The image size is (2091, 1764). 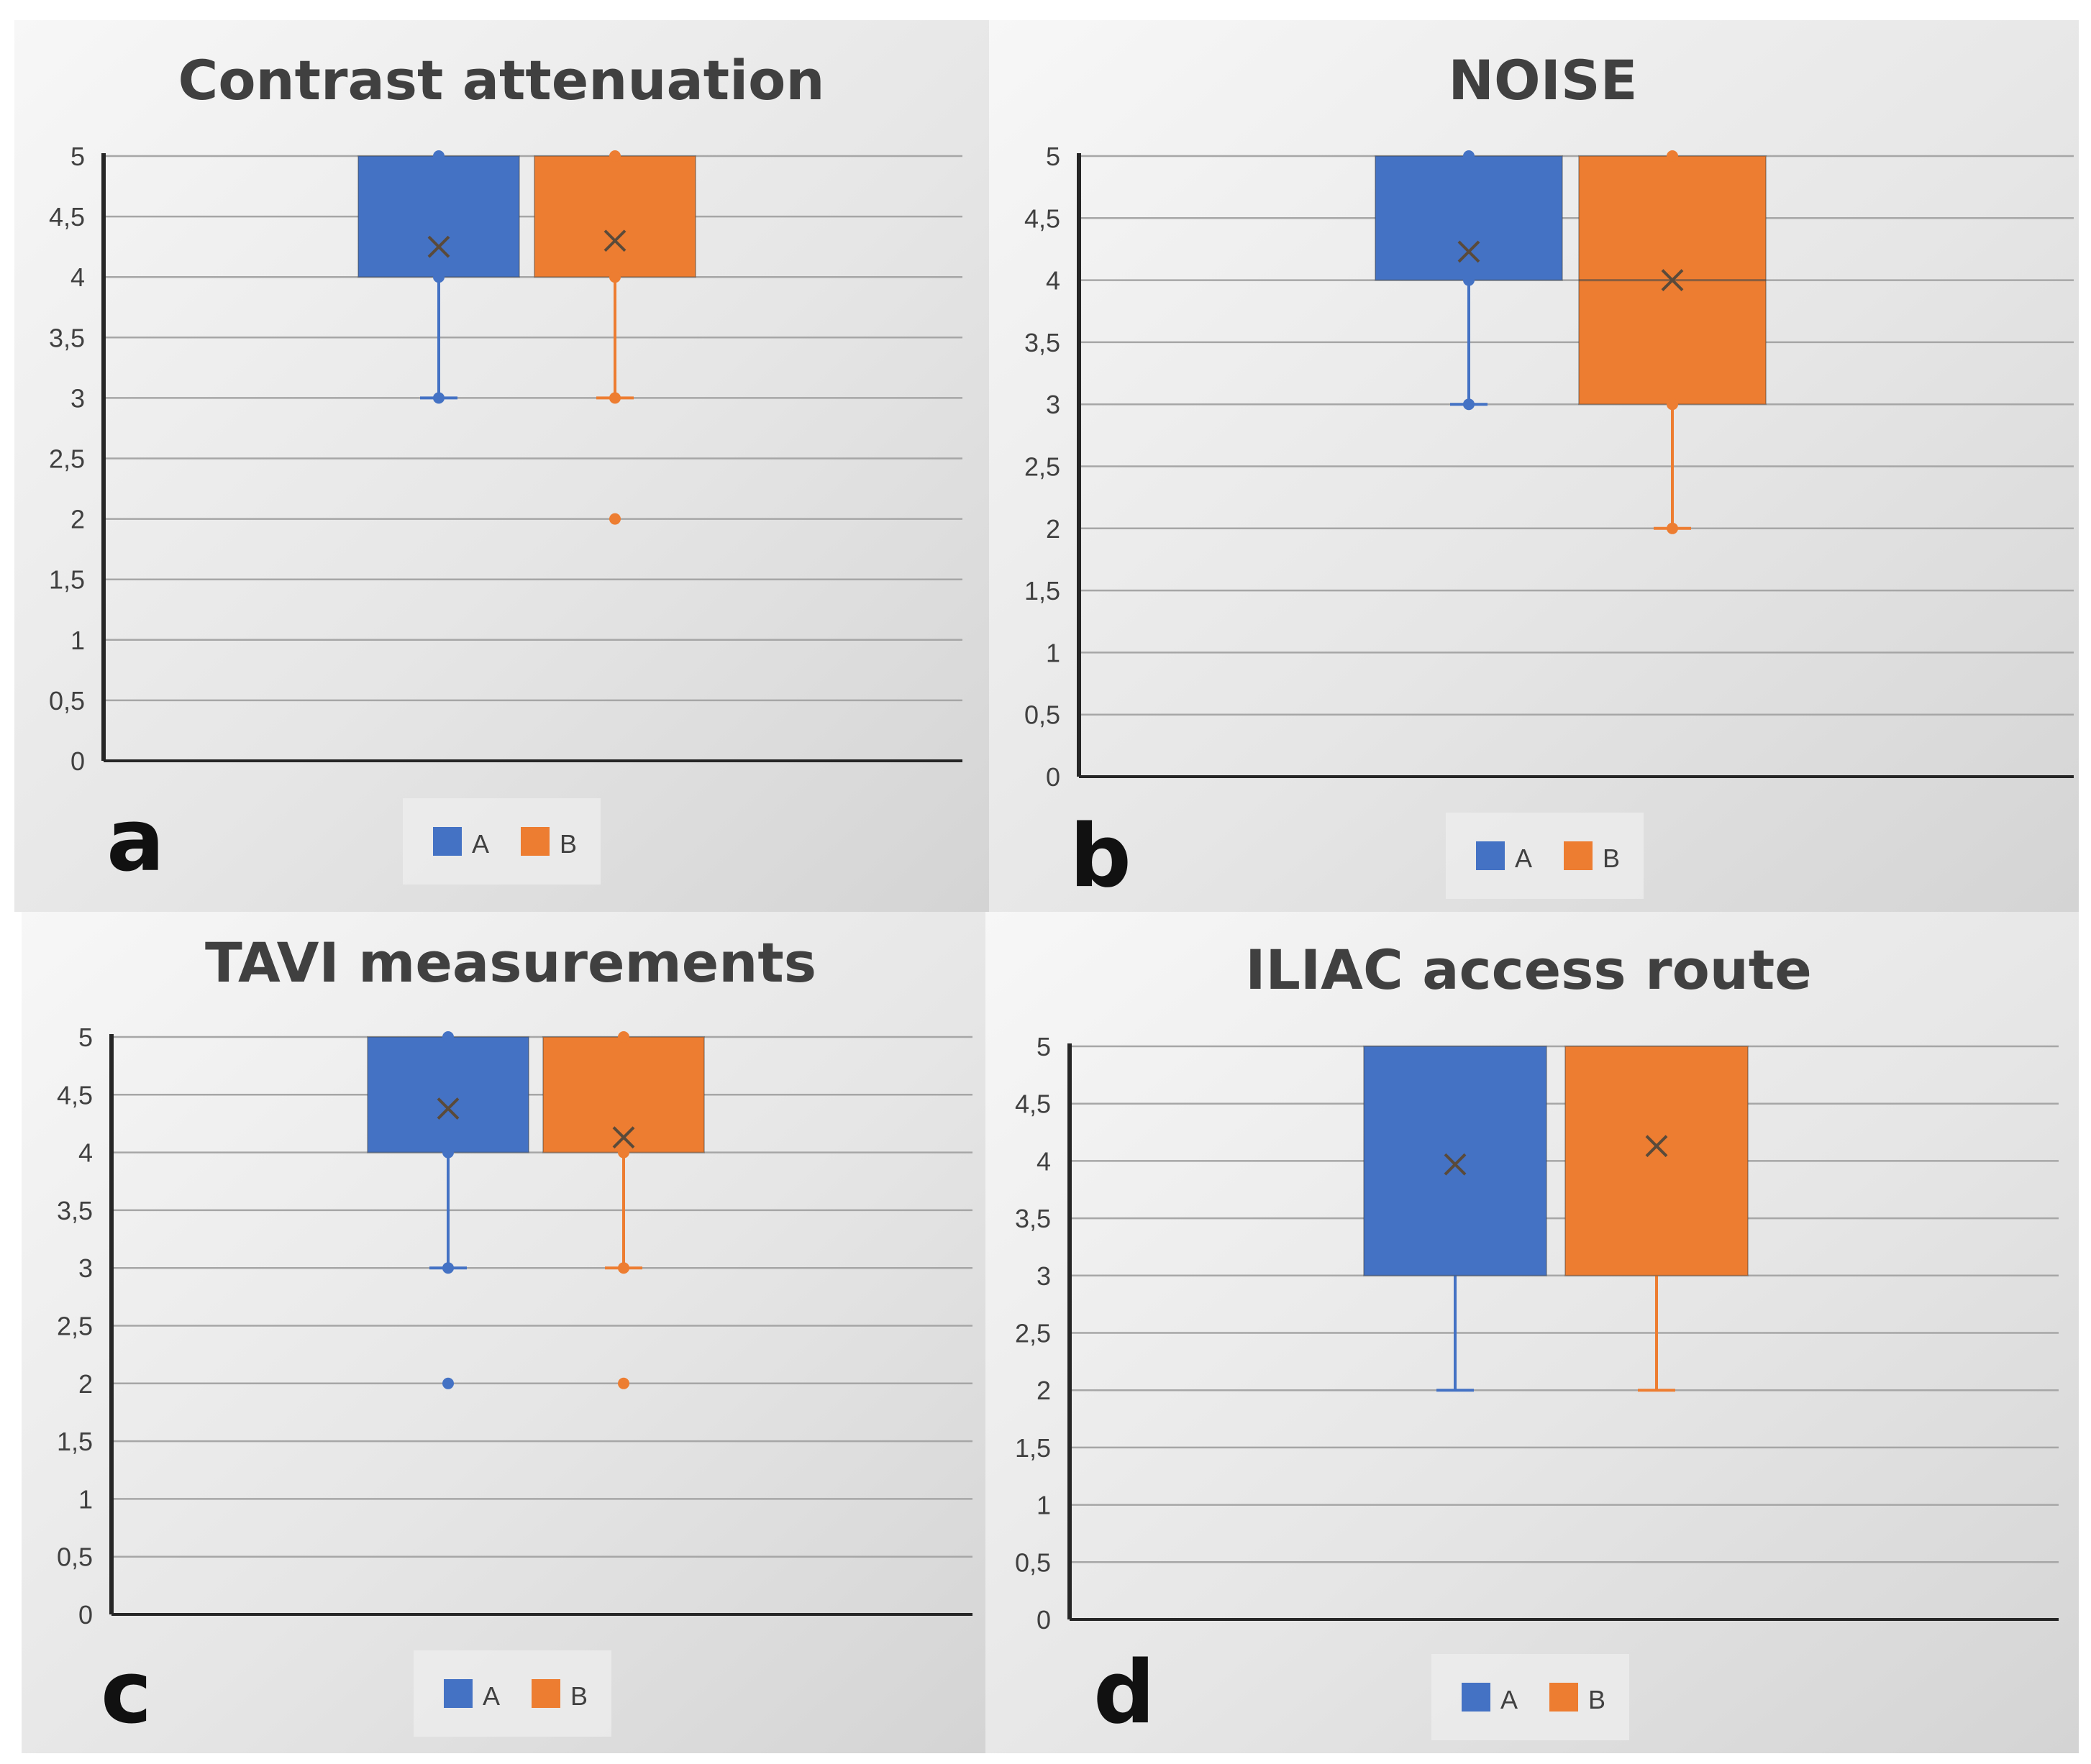 I want to click on panel-letter: a, so click(x=135, y=841).